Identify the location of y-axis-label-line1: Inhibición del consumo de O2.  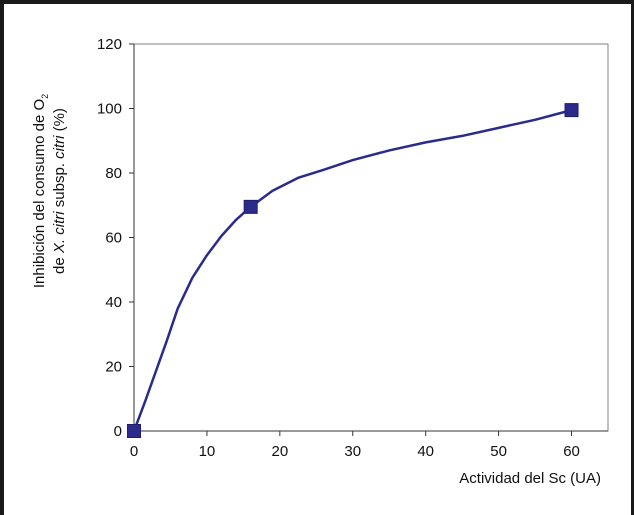
(40, 191).